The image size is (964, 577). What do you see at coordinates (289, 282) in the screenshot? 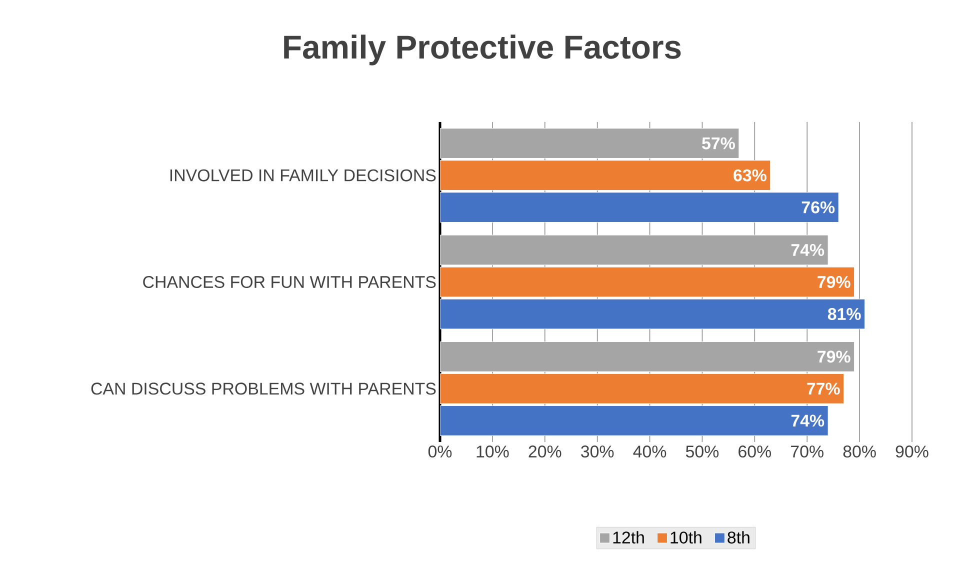
I see `y-tick-label: CHANCES FOR FUN WITH PARENTS` at bounding box center [289, 282].